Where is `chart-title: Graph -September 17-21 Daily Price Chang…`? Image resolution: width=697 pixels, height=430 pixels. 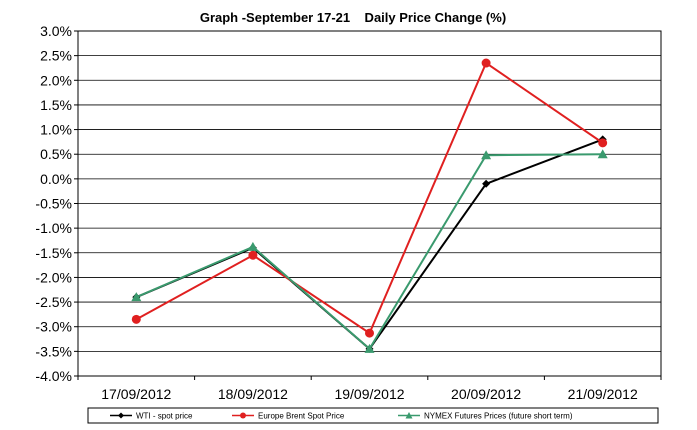 chart-title: Graph -September 17-21 Daily Price Chang… is located at coordinates (353, 17).